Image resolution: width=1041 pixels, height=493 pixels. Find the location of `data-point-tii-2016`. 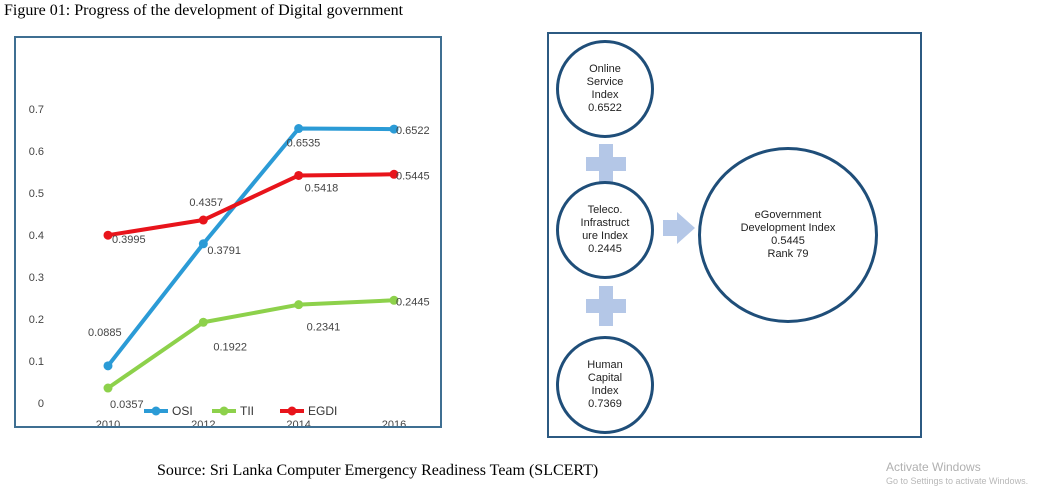

data-point-tii-2016 is located at coordinates (394, 300).